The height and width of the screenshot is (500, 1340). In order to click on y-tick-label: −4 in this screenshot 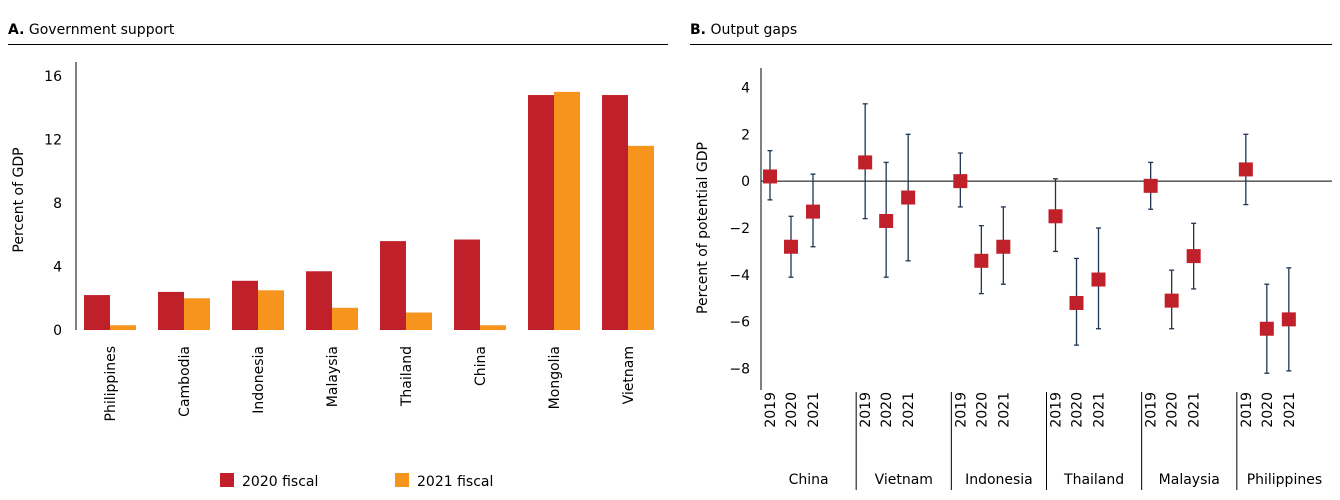, I will do `click(739, 276)`.